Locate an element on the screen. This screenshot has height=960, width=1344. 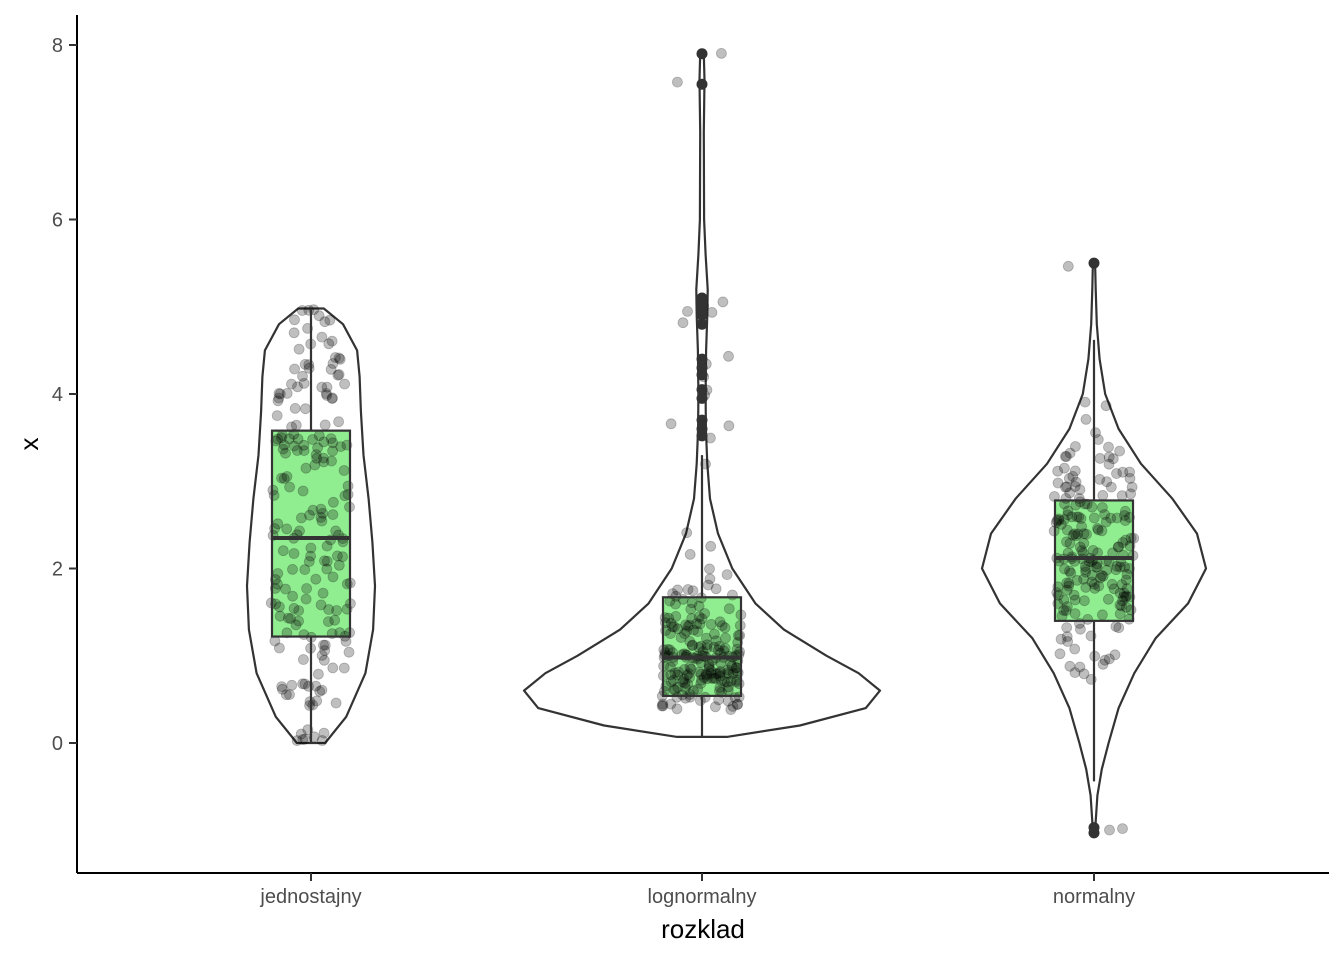
x-tick-label: normalny is located at coordinates (1094, 897).